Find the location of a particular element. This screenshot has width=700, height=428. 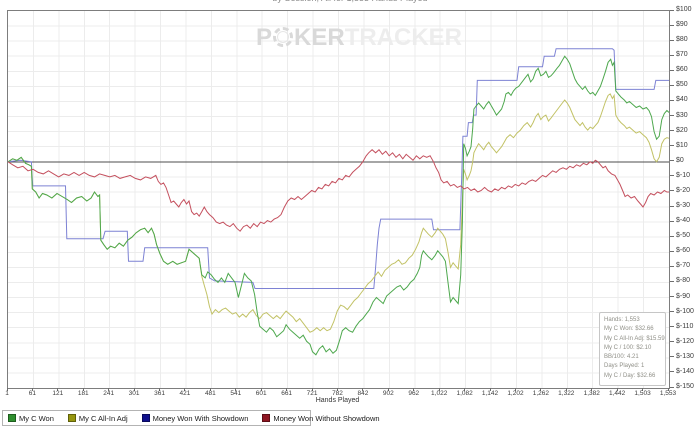

y-tick-label: $-10 is located at coordinates (683, 175).